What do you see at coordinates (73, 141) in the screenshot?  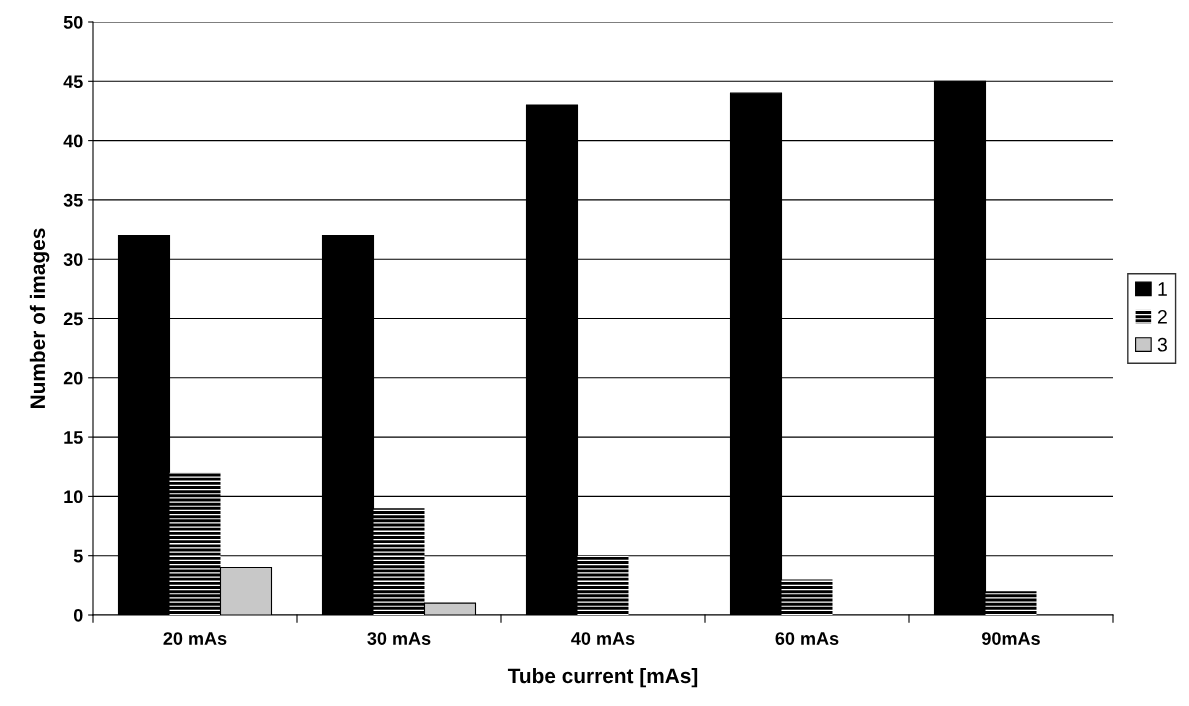 I see `y-tick-label: 40` at bounding box center [73, 141].